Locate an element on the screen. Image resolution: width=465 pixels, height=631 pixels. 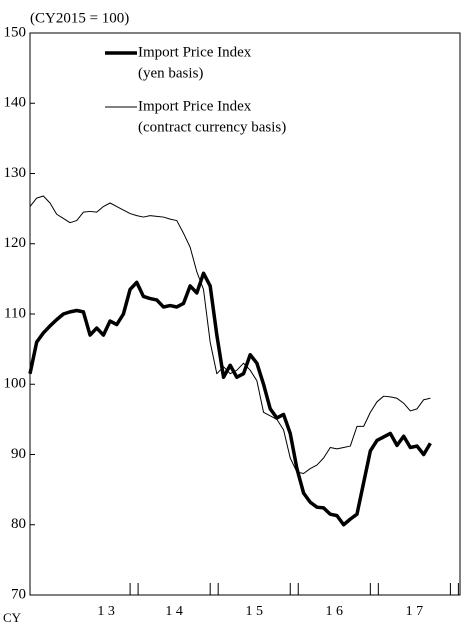
y-tick-label: 70 is located at coordinates (18, 594).